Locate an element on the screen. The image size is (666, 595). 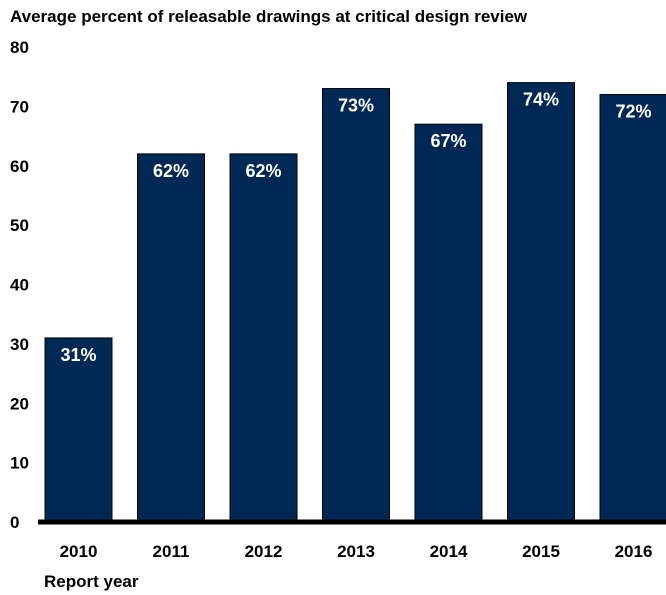
data-label: 31% is located at coordinates (78, 355).